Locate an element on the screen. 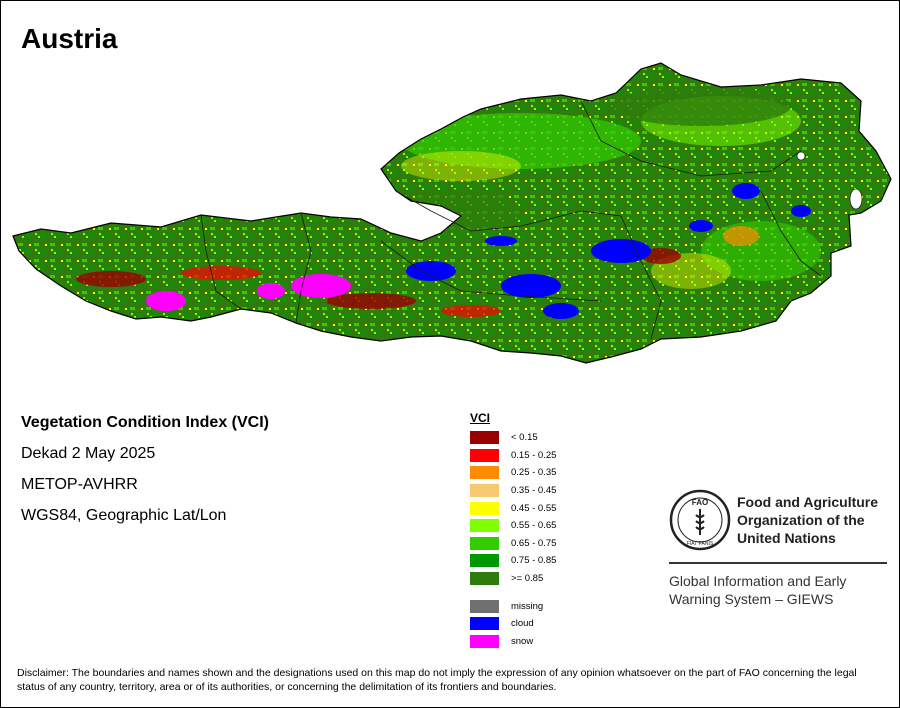  fao-emblem-icon: FAO FIAT PANIS is located at coordinates (700, 520).